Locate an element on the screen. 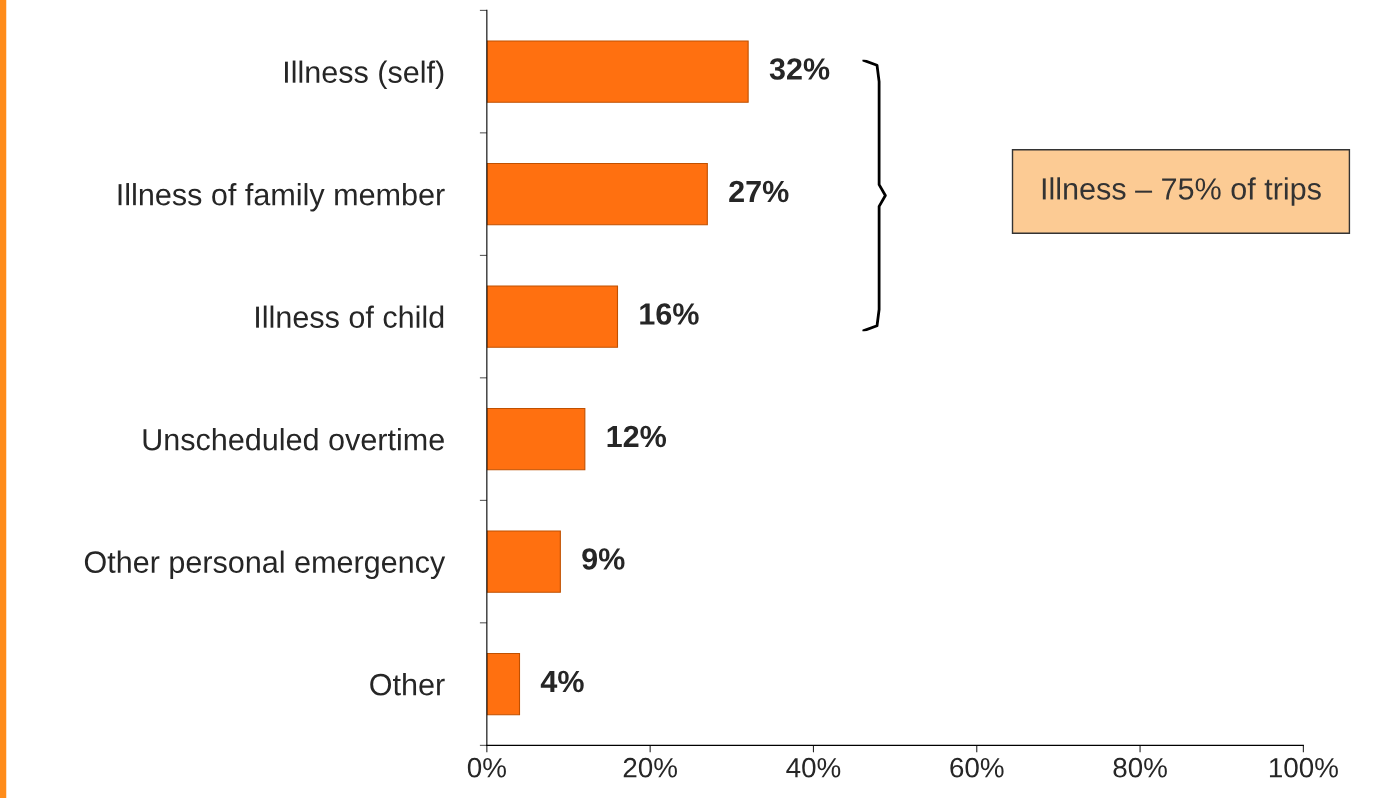 The image size is (1391, 798). y-tick-label: Unscheduled overtime is located at coordinates (293, 439).